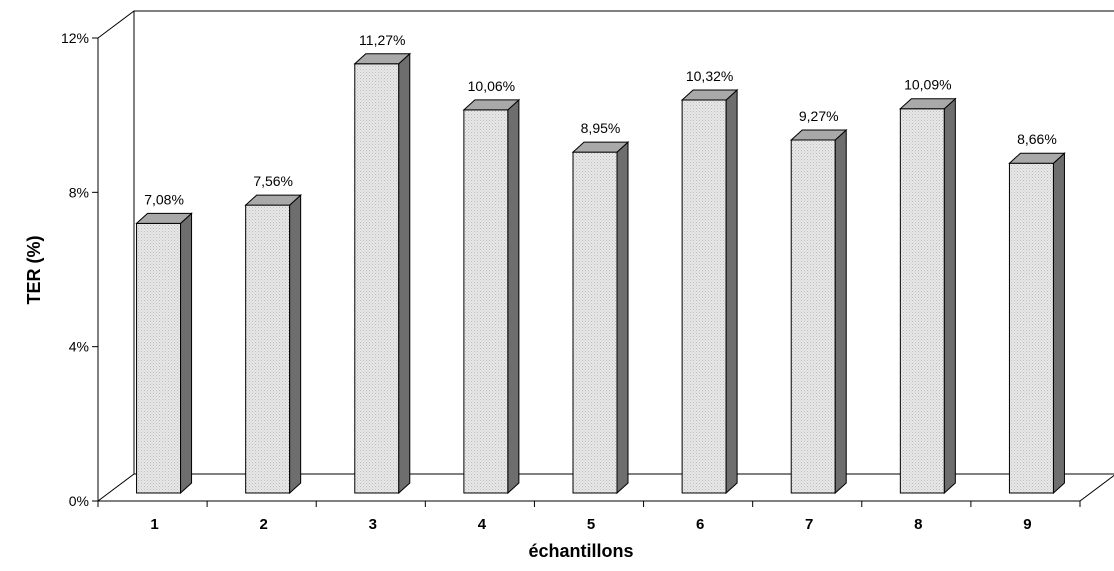 Image resolution: width=1114 pixels, height=571 pixels. I want to click on side-wall-edge, so click(116, 24).